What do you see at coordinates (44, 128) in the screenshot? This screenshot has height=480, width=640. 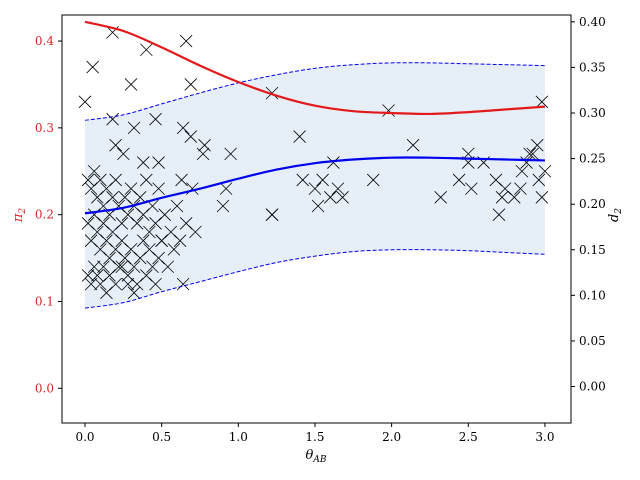 I see `y-left-tick-label: 0.3` at bounding box center [44, 128].